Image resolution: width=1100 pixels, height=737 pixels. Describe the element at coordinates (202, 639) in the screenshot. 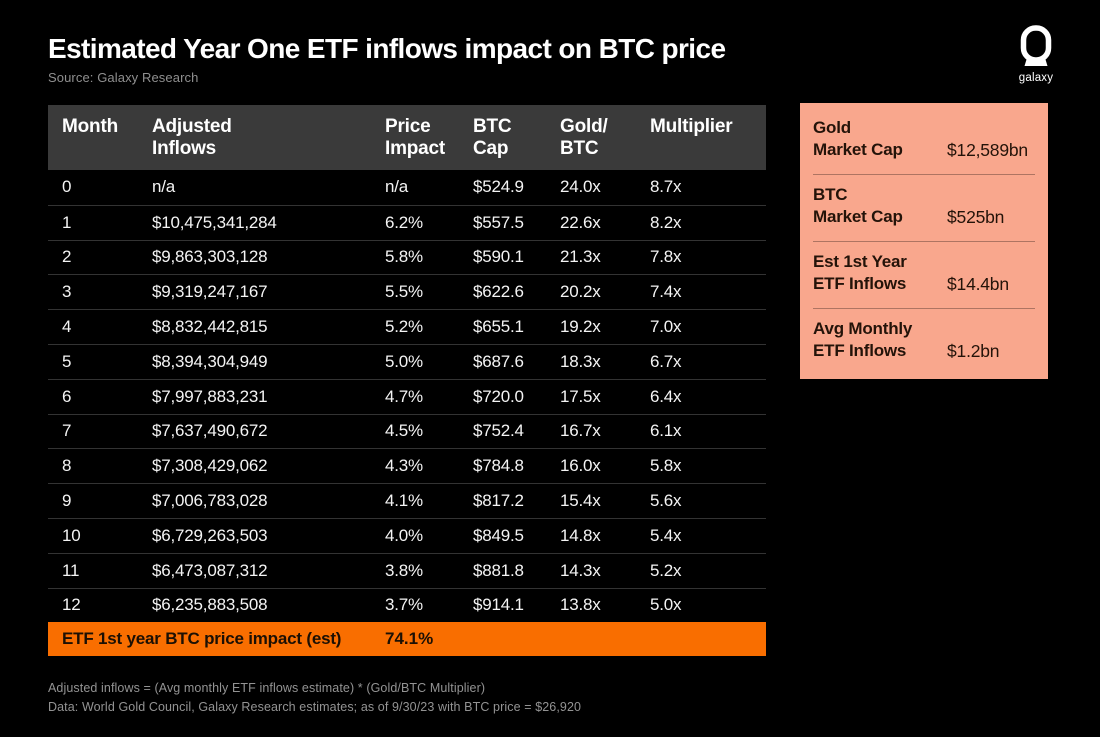

I see `summary-label: ETF 1st year BTC price impact (est)` at that location.